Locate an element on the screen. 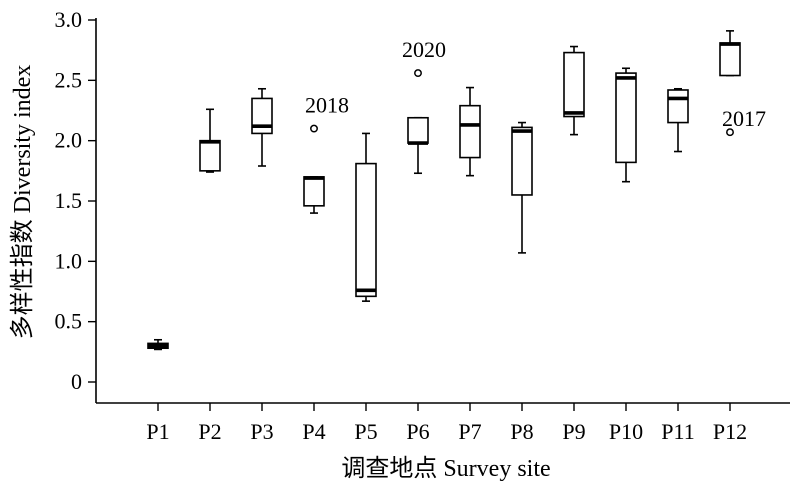  outlier-label: 2020 is located at coordinates (424, 49).